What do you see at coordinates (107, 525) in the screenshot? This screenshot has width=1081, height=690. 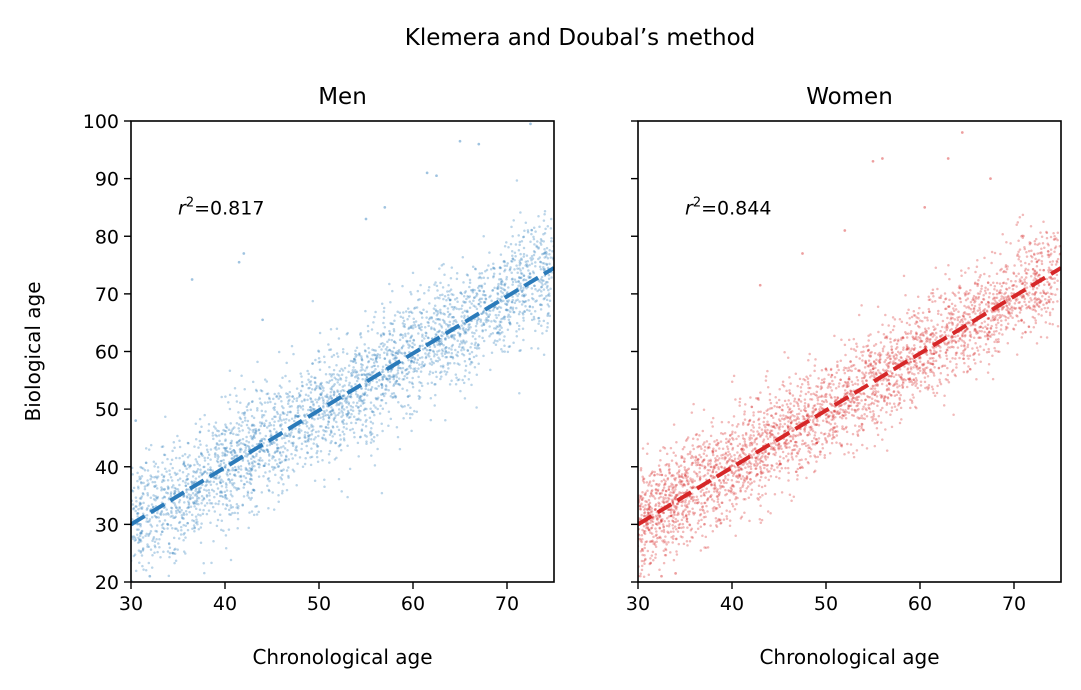 I see `y-tick-label: 30` at bounding box center [107, 525].